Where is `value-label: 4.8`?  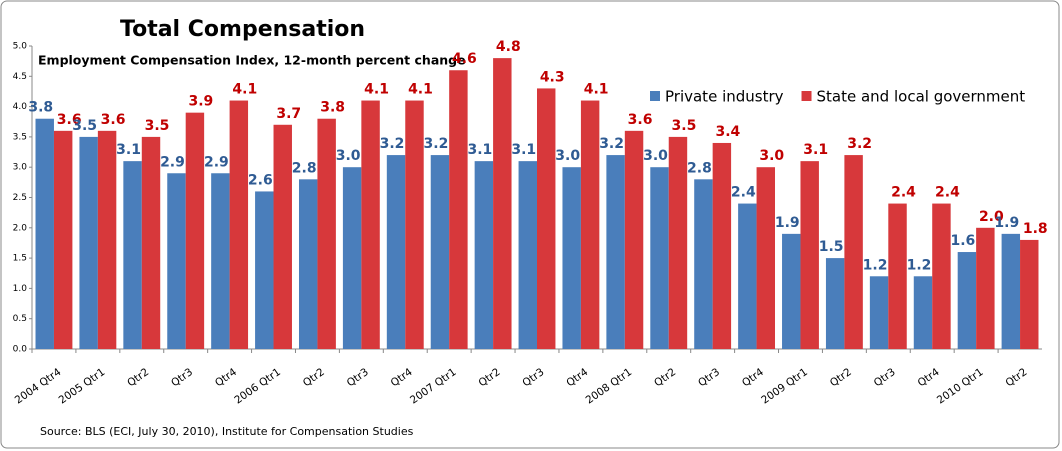
value-label: 4.8 is located at coordinates (508, 47).